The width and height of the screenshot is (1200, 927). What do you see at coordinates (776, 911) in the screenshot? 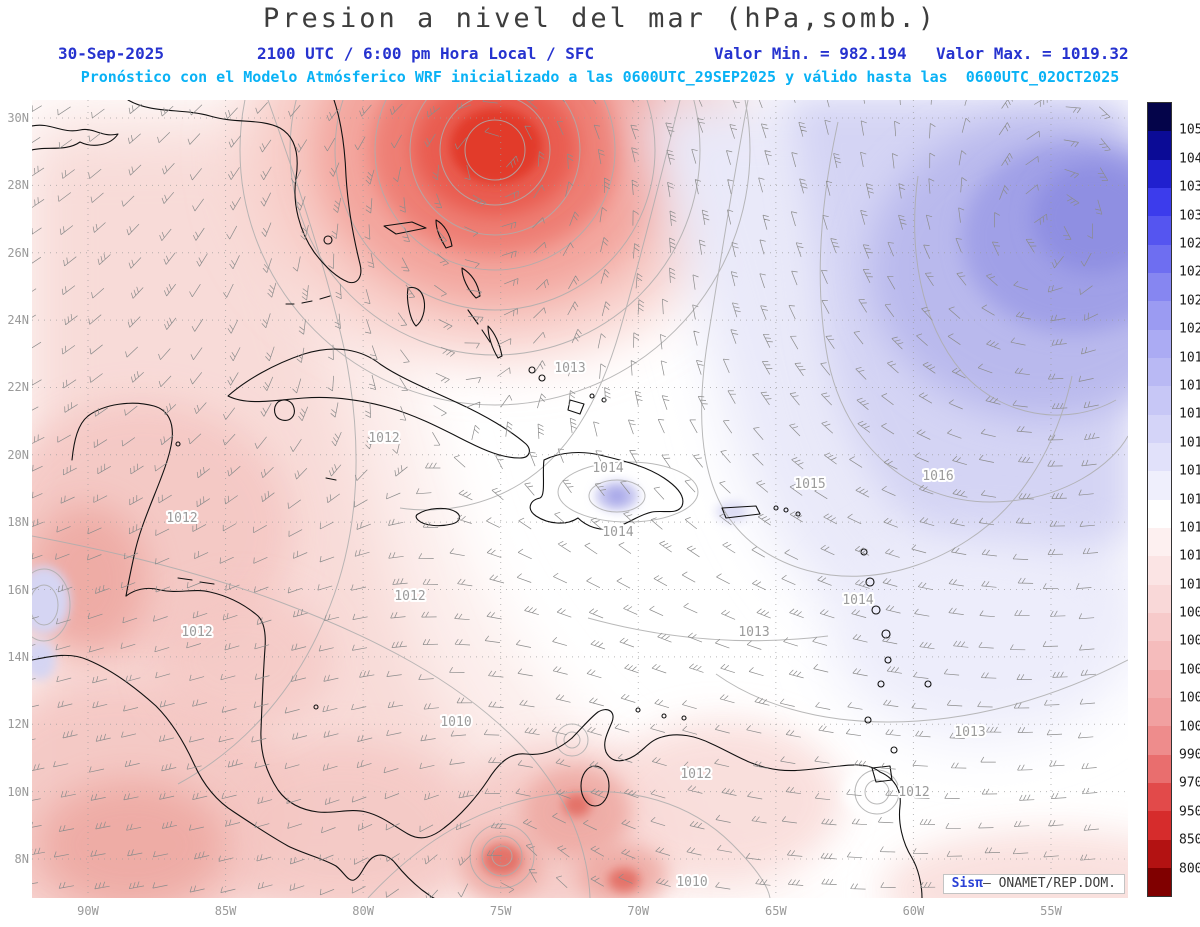
I see `lon-tick-label: 65W` at bounding box center [776, 911].